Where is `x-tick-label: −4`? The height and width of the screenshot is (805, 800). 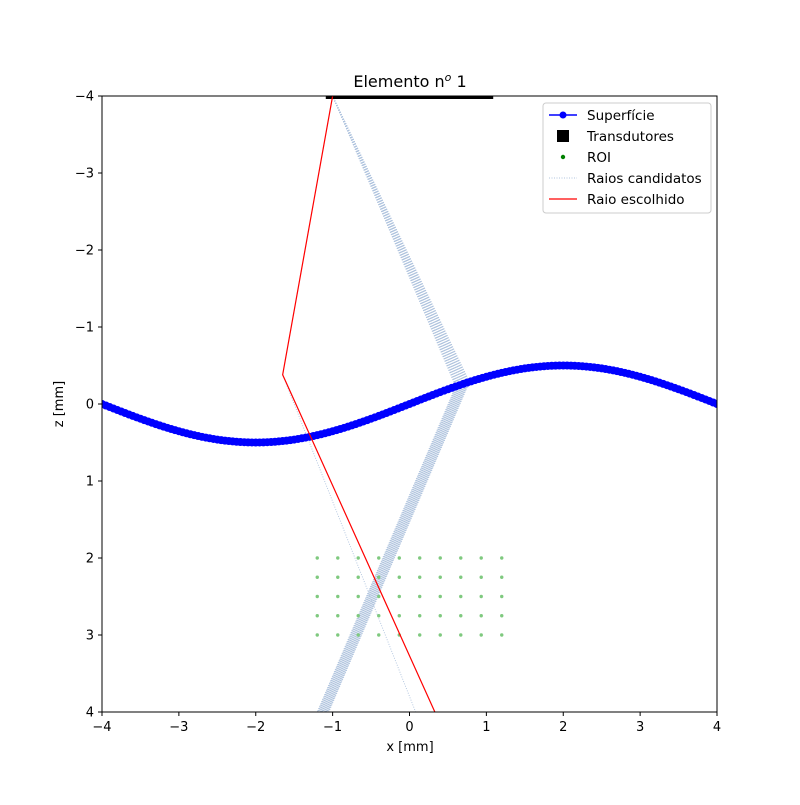 x-tick-label: −4 is located at coordinates (101, 727).